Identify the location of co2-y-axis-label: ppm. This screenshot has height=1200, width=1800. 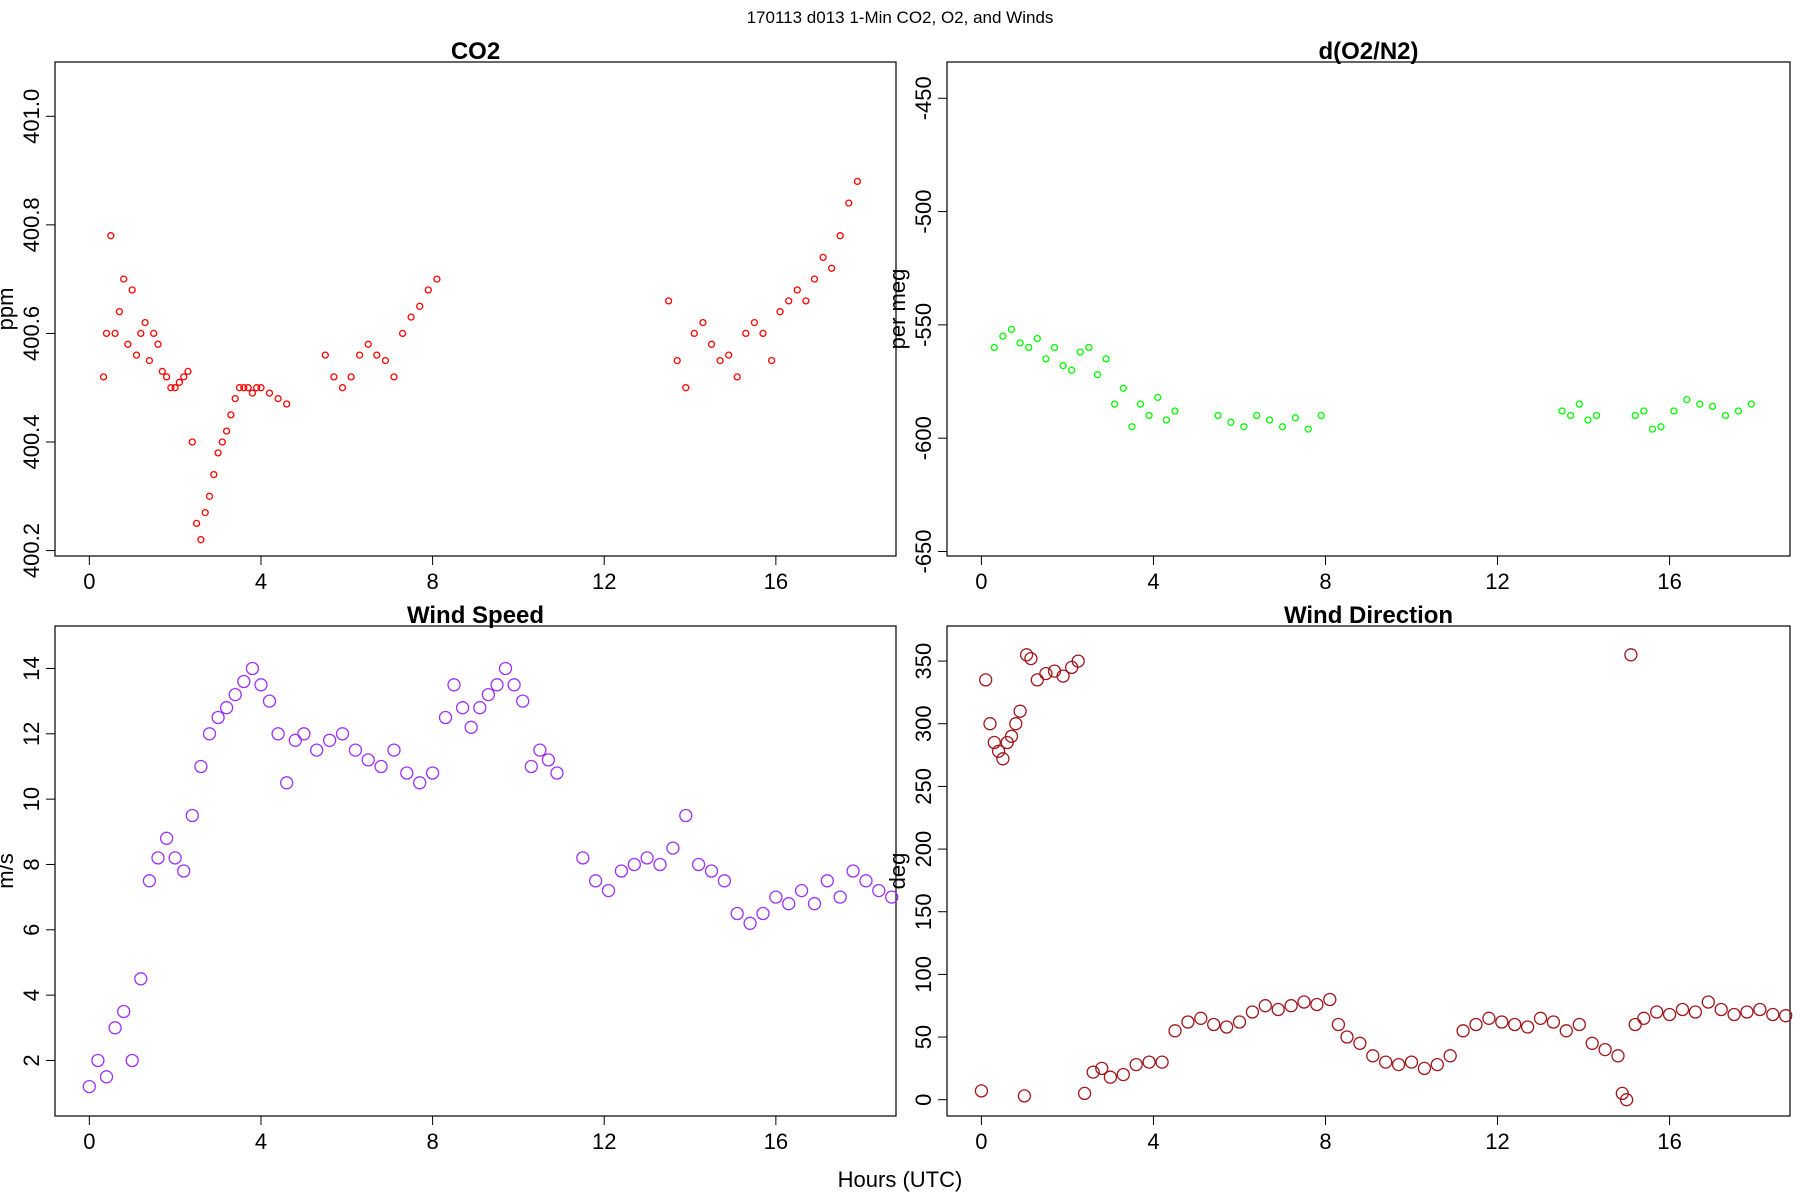
(9, 309).